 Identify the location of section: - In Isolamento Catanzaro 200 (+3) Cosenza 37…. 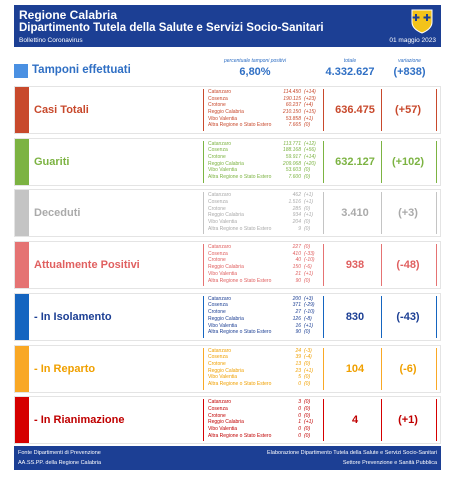
(227, 316).